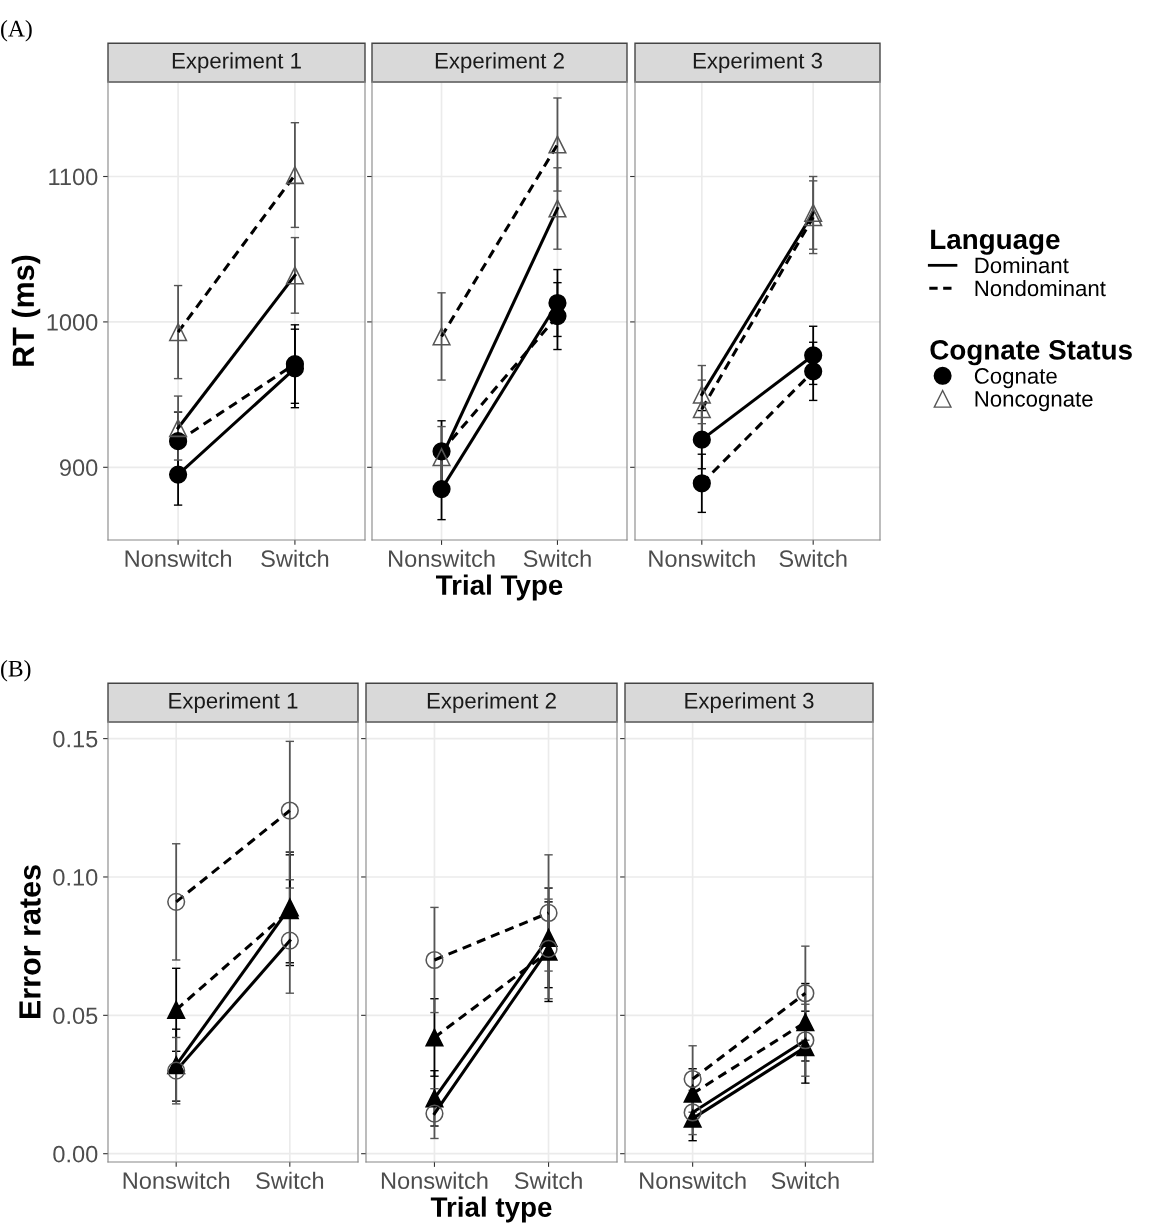 The image size is (1151, 1228). Describe the element at coordinates (16, 31) in the screenshot. I see `text: (A)` at that location.